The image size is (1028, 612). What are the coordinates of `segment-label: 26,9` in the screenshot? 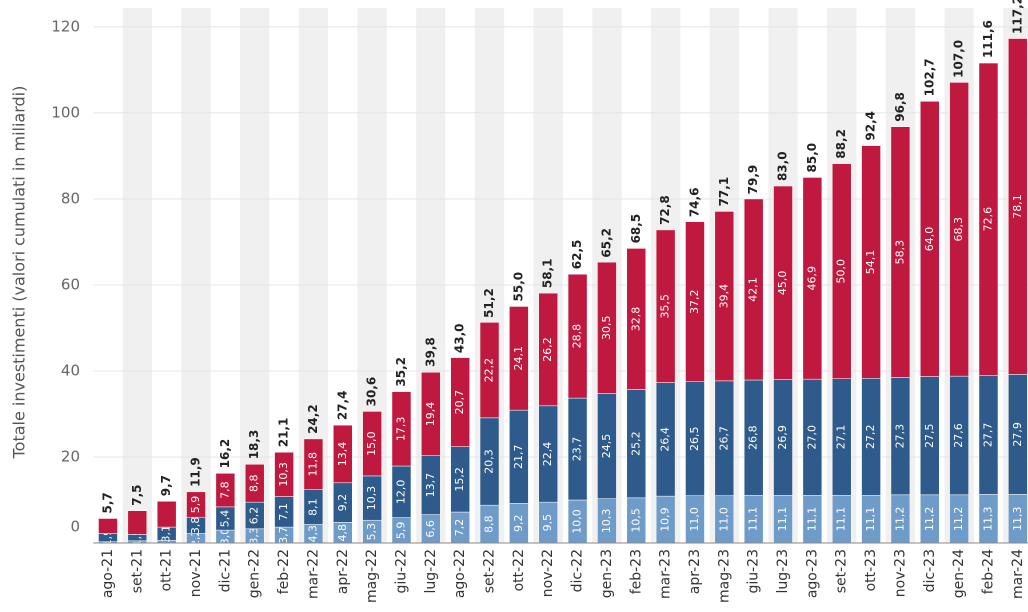 It's located at (782, 437).